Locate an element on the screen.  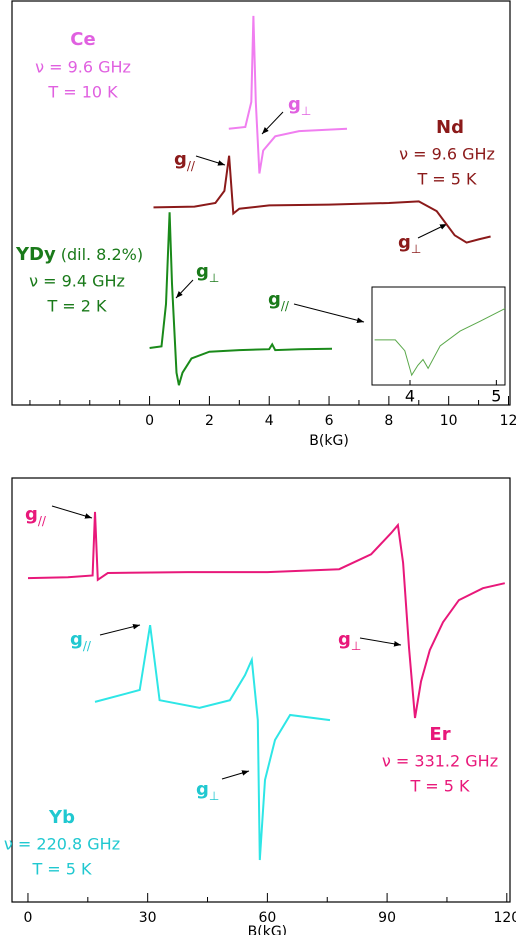
series-name-text: Yb is located at coordinates (61, 817).